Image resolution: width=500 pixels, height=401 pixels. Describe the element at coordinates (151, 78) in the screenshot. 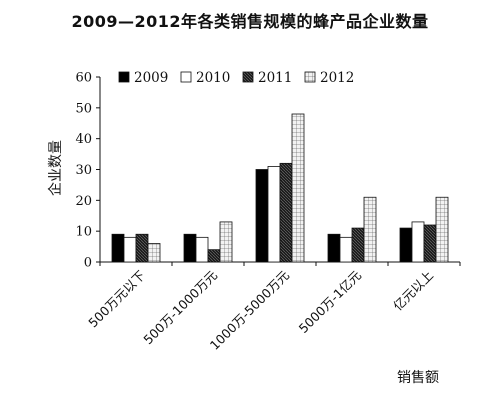

I see `legend-label-2009: 2009` at that location.